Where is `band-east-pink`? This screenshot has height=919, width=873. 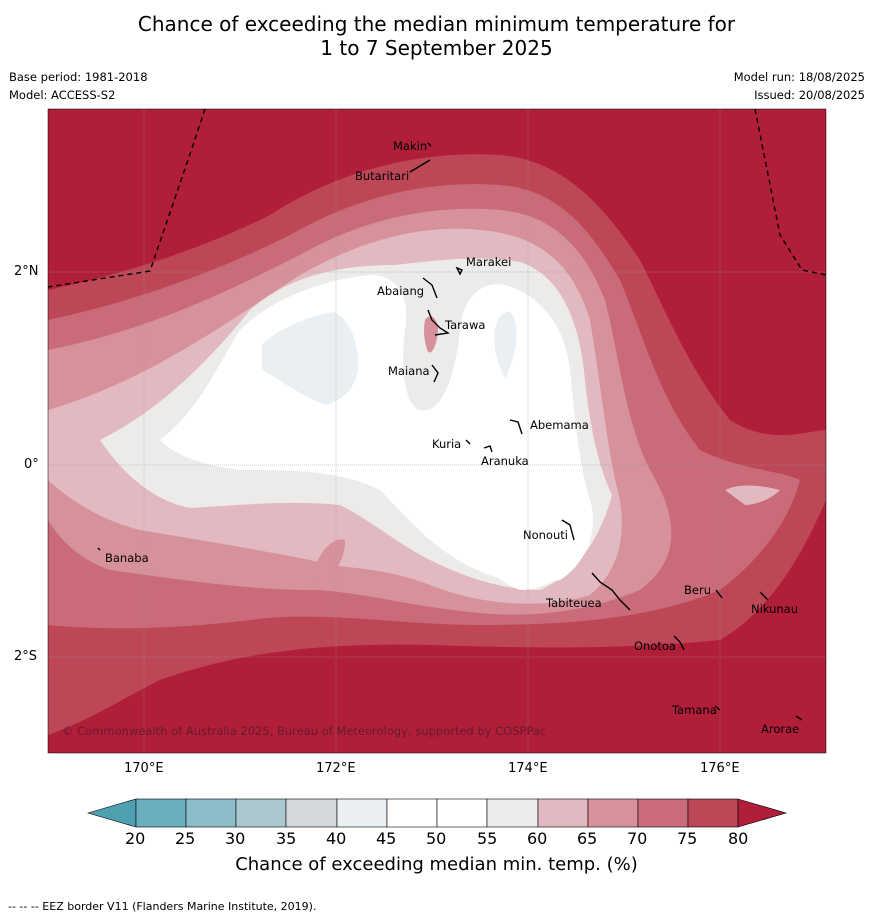 band-east-pink is located at coordinates (752, 495).